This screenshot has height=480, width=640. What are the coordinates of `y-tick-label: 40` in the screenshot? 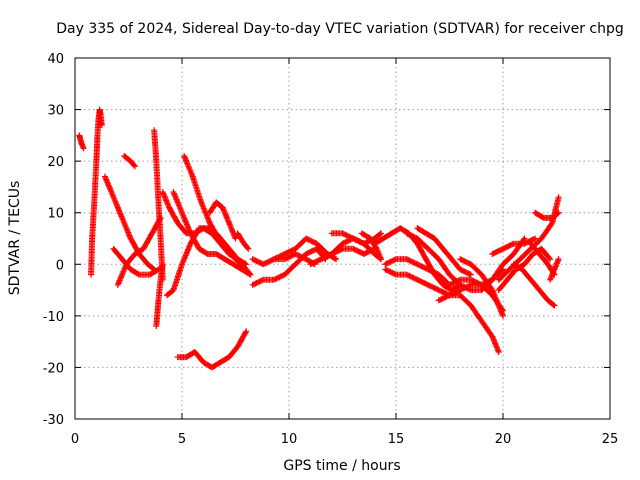 It's located at (55, 59).